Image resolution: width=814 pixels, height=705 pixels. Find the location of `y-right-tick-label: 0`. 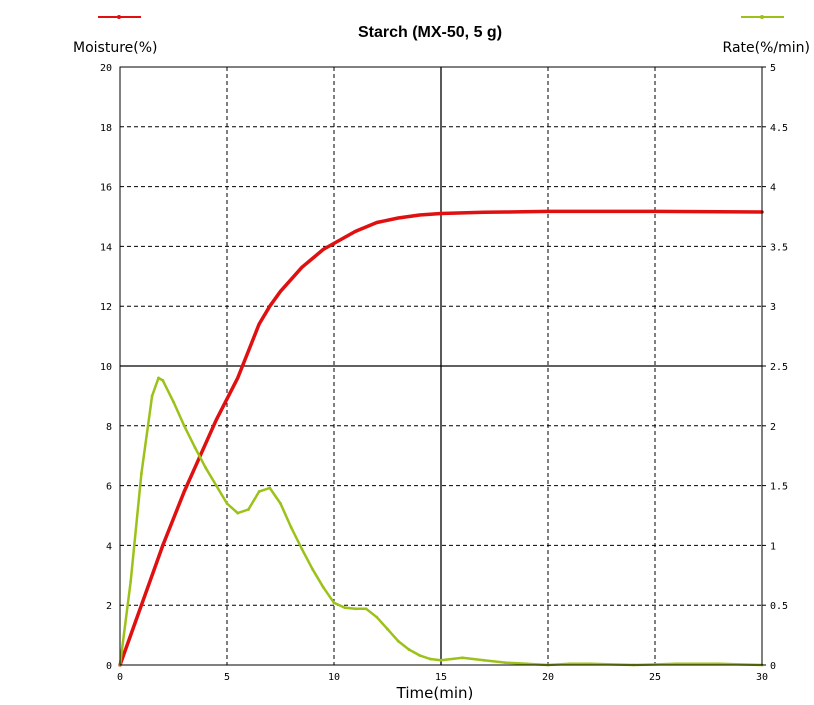

y-right-tick-label: 0 is located at coordinates (773, 666).